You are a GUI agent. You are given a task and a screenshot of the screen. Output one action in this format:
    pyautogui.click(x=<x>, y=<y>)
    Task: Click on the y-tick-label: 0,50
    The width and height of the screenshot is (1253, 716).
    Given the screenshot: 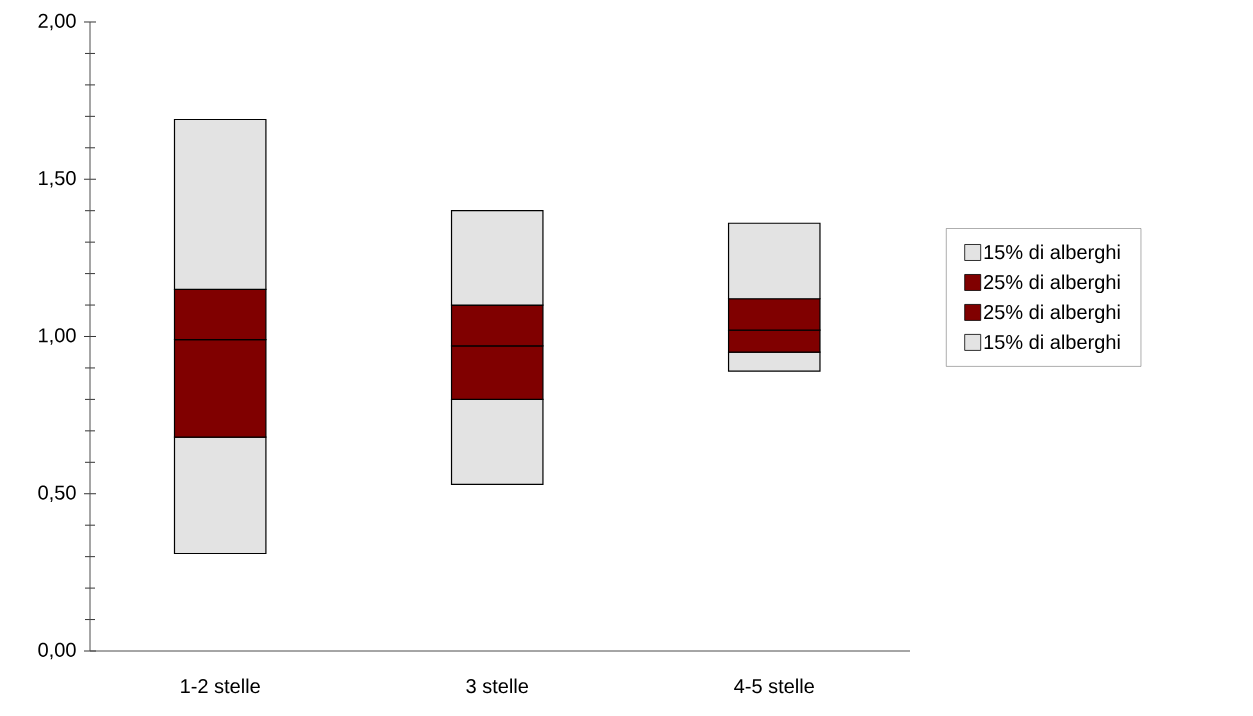 What is the action you would take?
    pyautogui.click(x=57, y=494)
    